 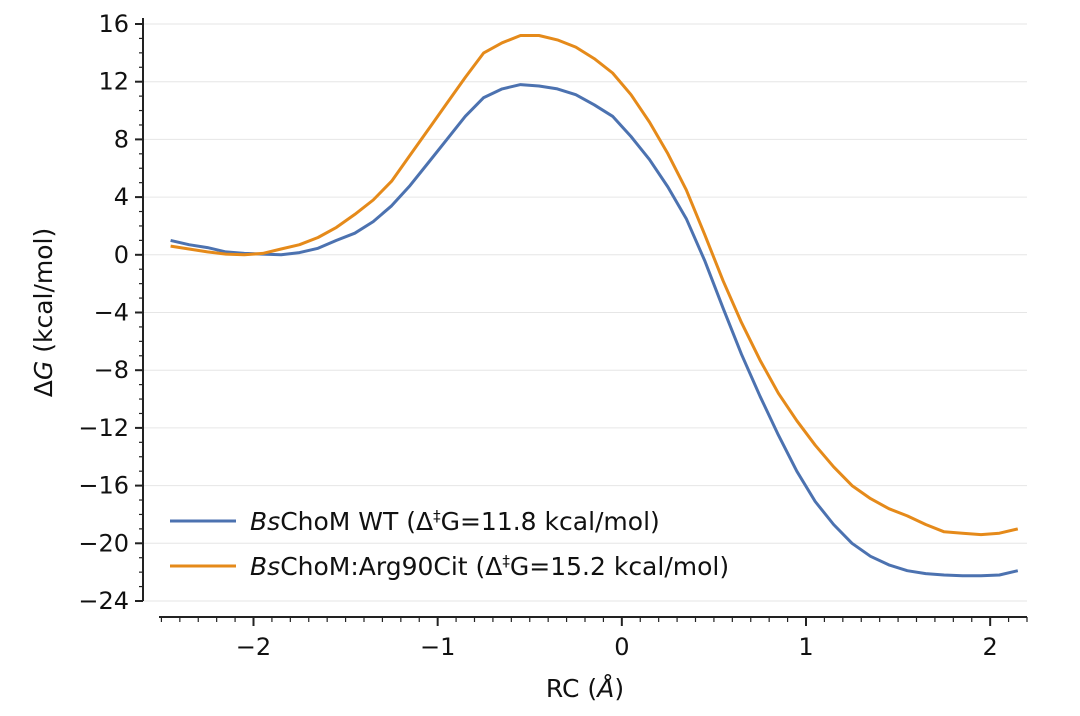 I want to click on x-tick-label: 2, so click(x=990, y=647).